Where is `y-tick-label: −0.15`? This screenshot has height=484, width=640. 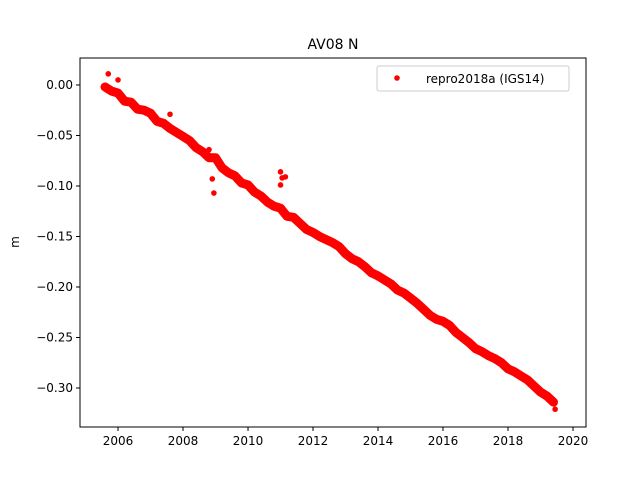
y-tick-label: −0.15 is located at coordinates (54, 236).